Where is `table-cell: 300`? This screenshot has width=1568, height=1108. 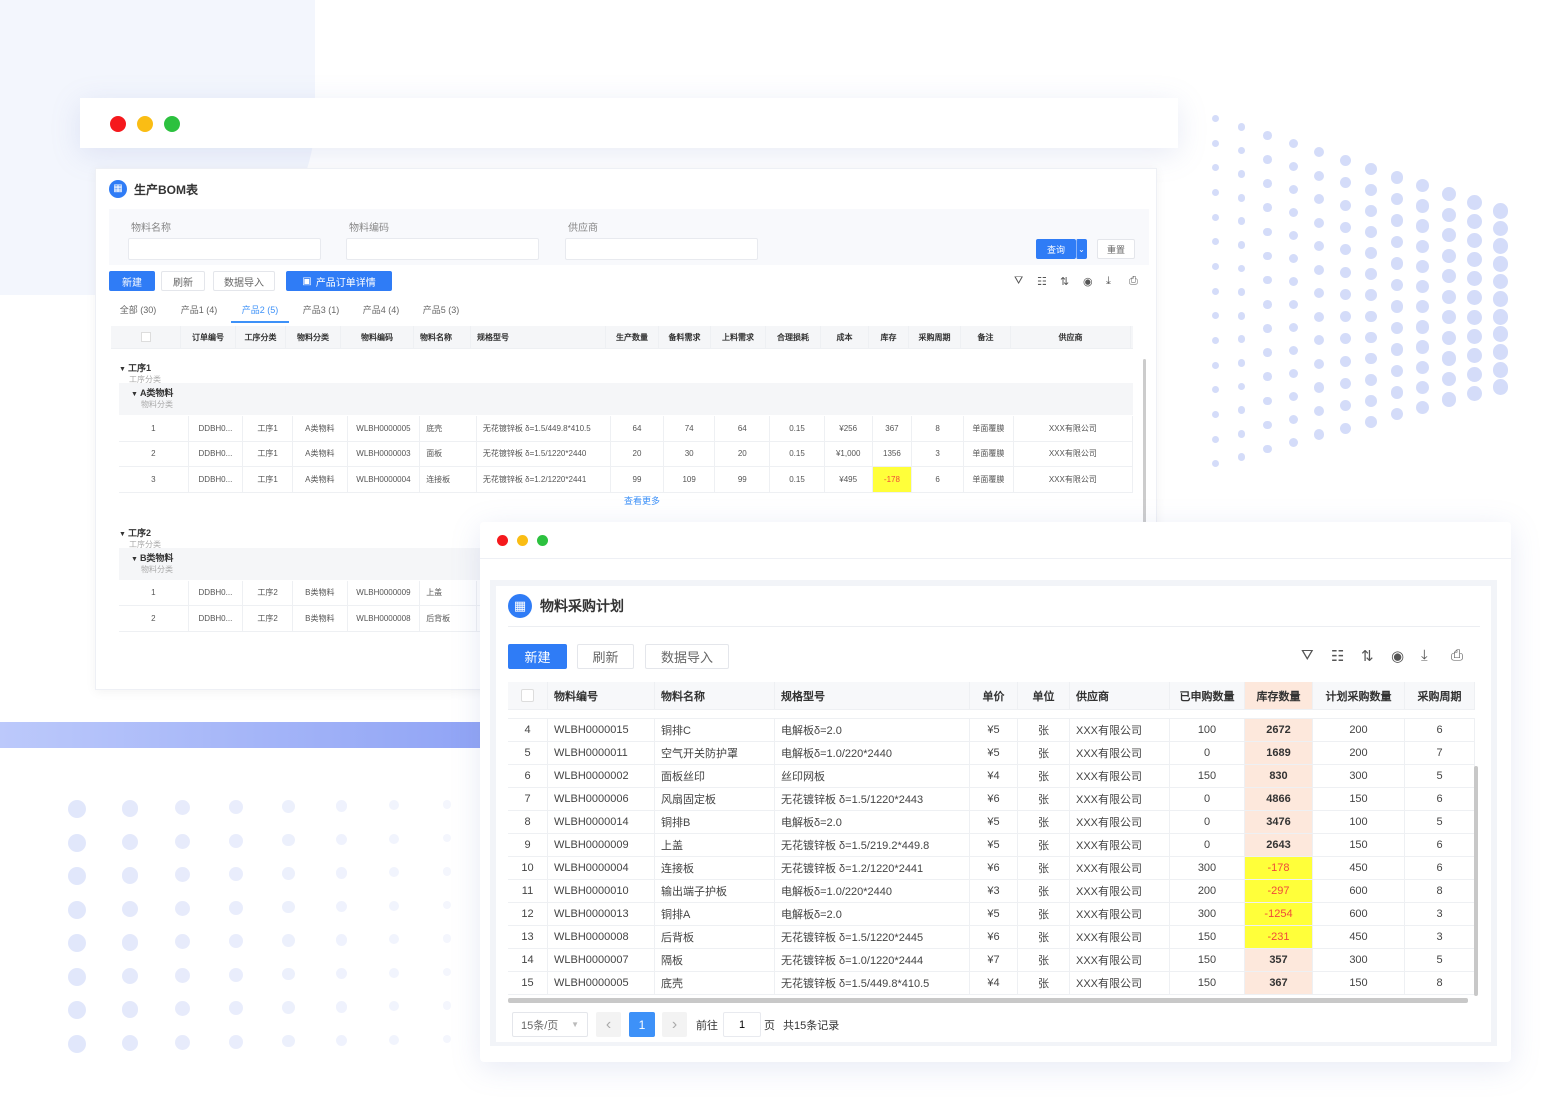
table-cell: 300 is located at coordinates (1207, 914).